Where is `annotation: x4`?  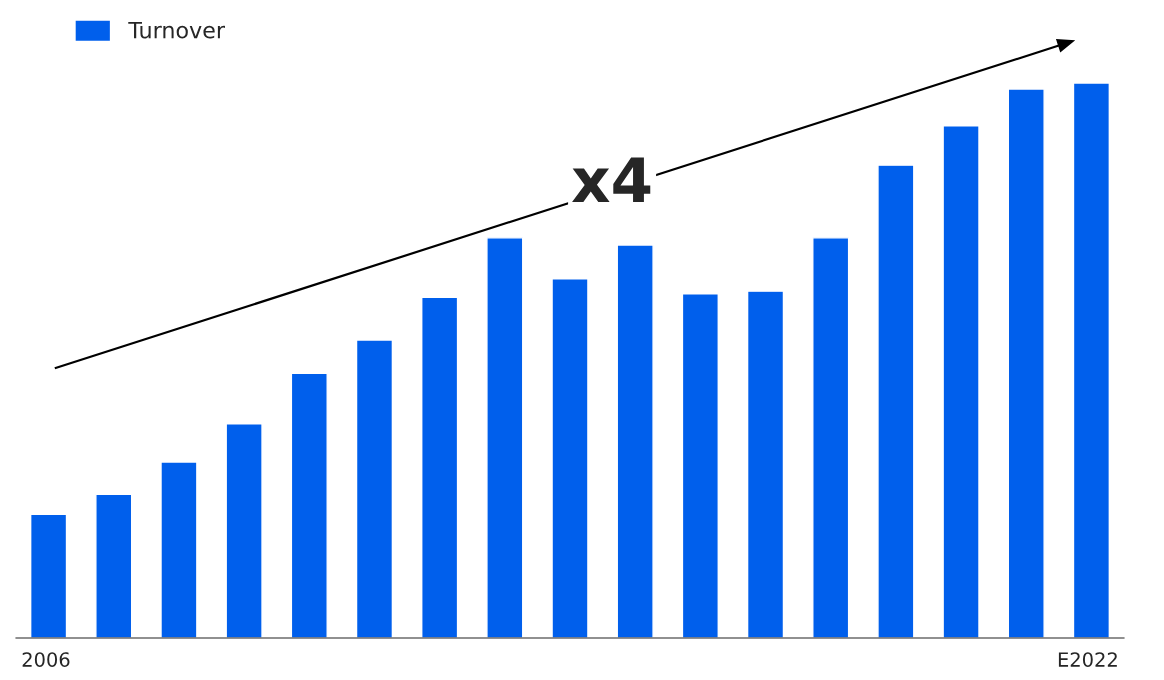 annotation: x4 is located at coordinates (611, 179).